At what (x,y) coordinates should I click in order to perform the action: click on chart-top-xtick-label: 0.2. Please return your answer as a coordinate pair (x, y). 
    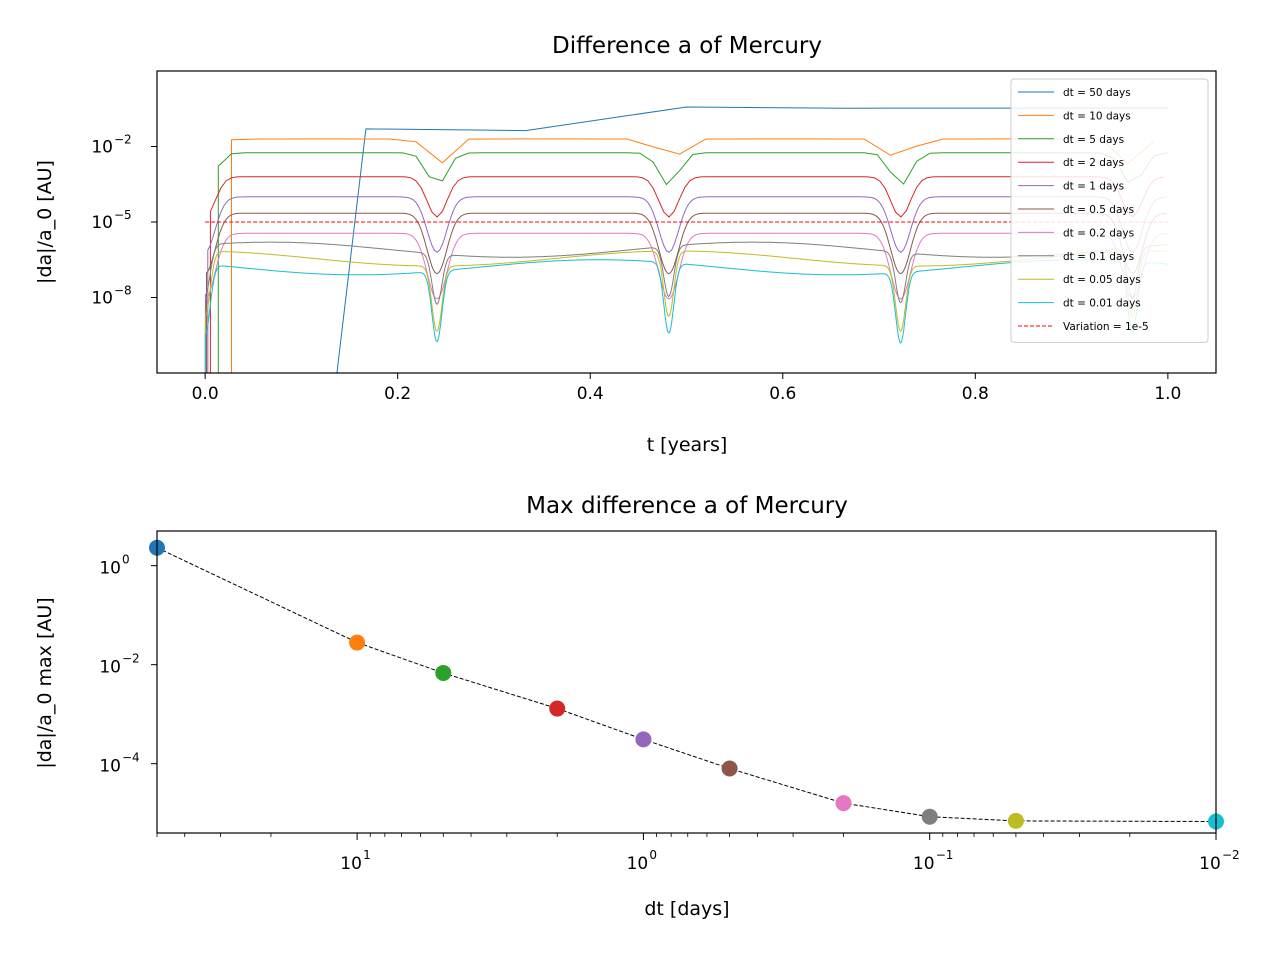
    Looking at the image, I should click on (397, 394).